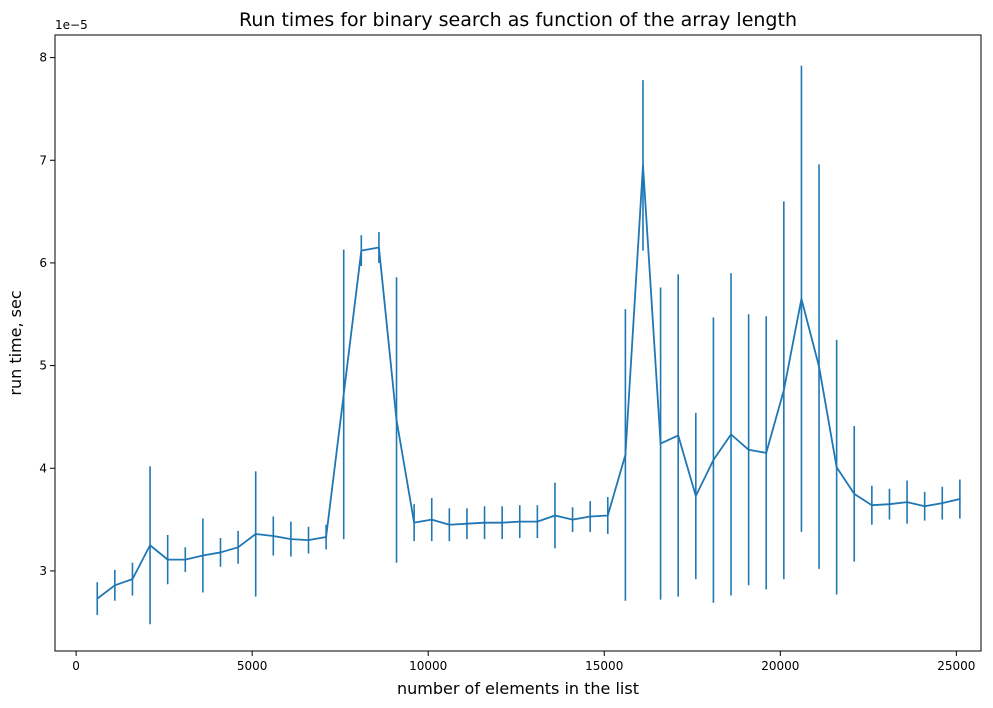  I want to click on y-tick-label: 6, so click(43, 263).